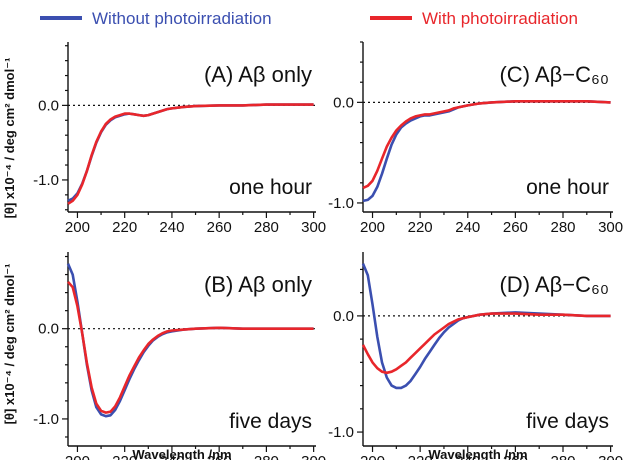 Image resolution: width=627 pixels, height=460 pixels. What do you see at coordinates (610, 227) in the screenshot?
I see `panel-c-x-tick-label: 300` at bounding box center [610, 227].